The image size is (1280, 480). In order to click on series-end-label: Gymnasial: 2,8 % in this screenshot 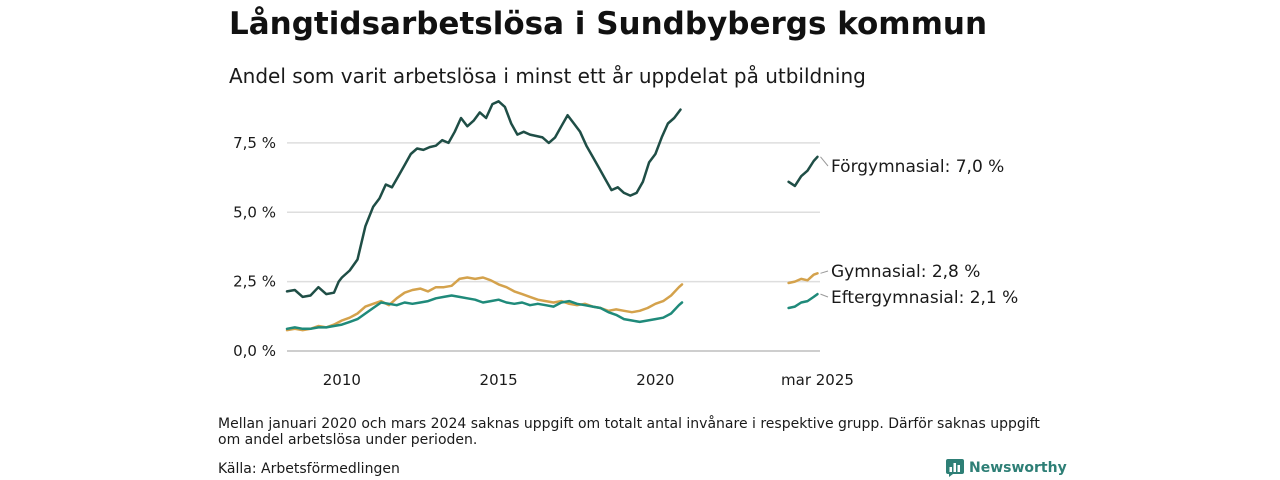, I will do `click(905, 272)`.